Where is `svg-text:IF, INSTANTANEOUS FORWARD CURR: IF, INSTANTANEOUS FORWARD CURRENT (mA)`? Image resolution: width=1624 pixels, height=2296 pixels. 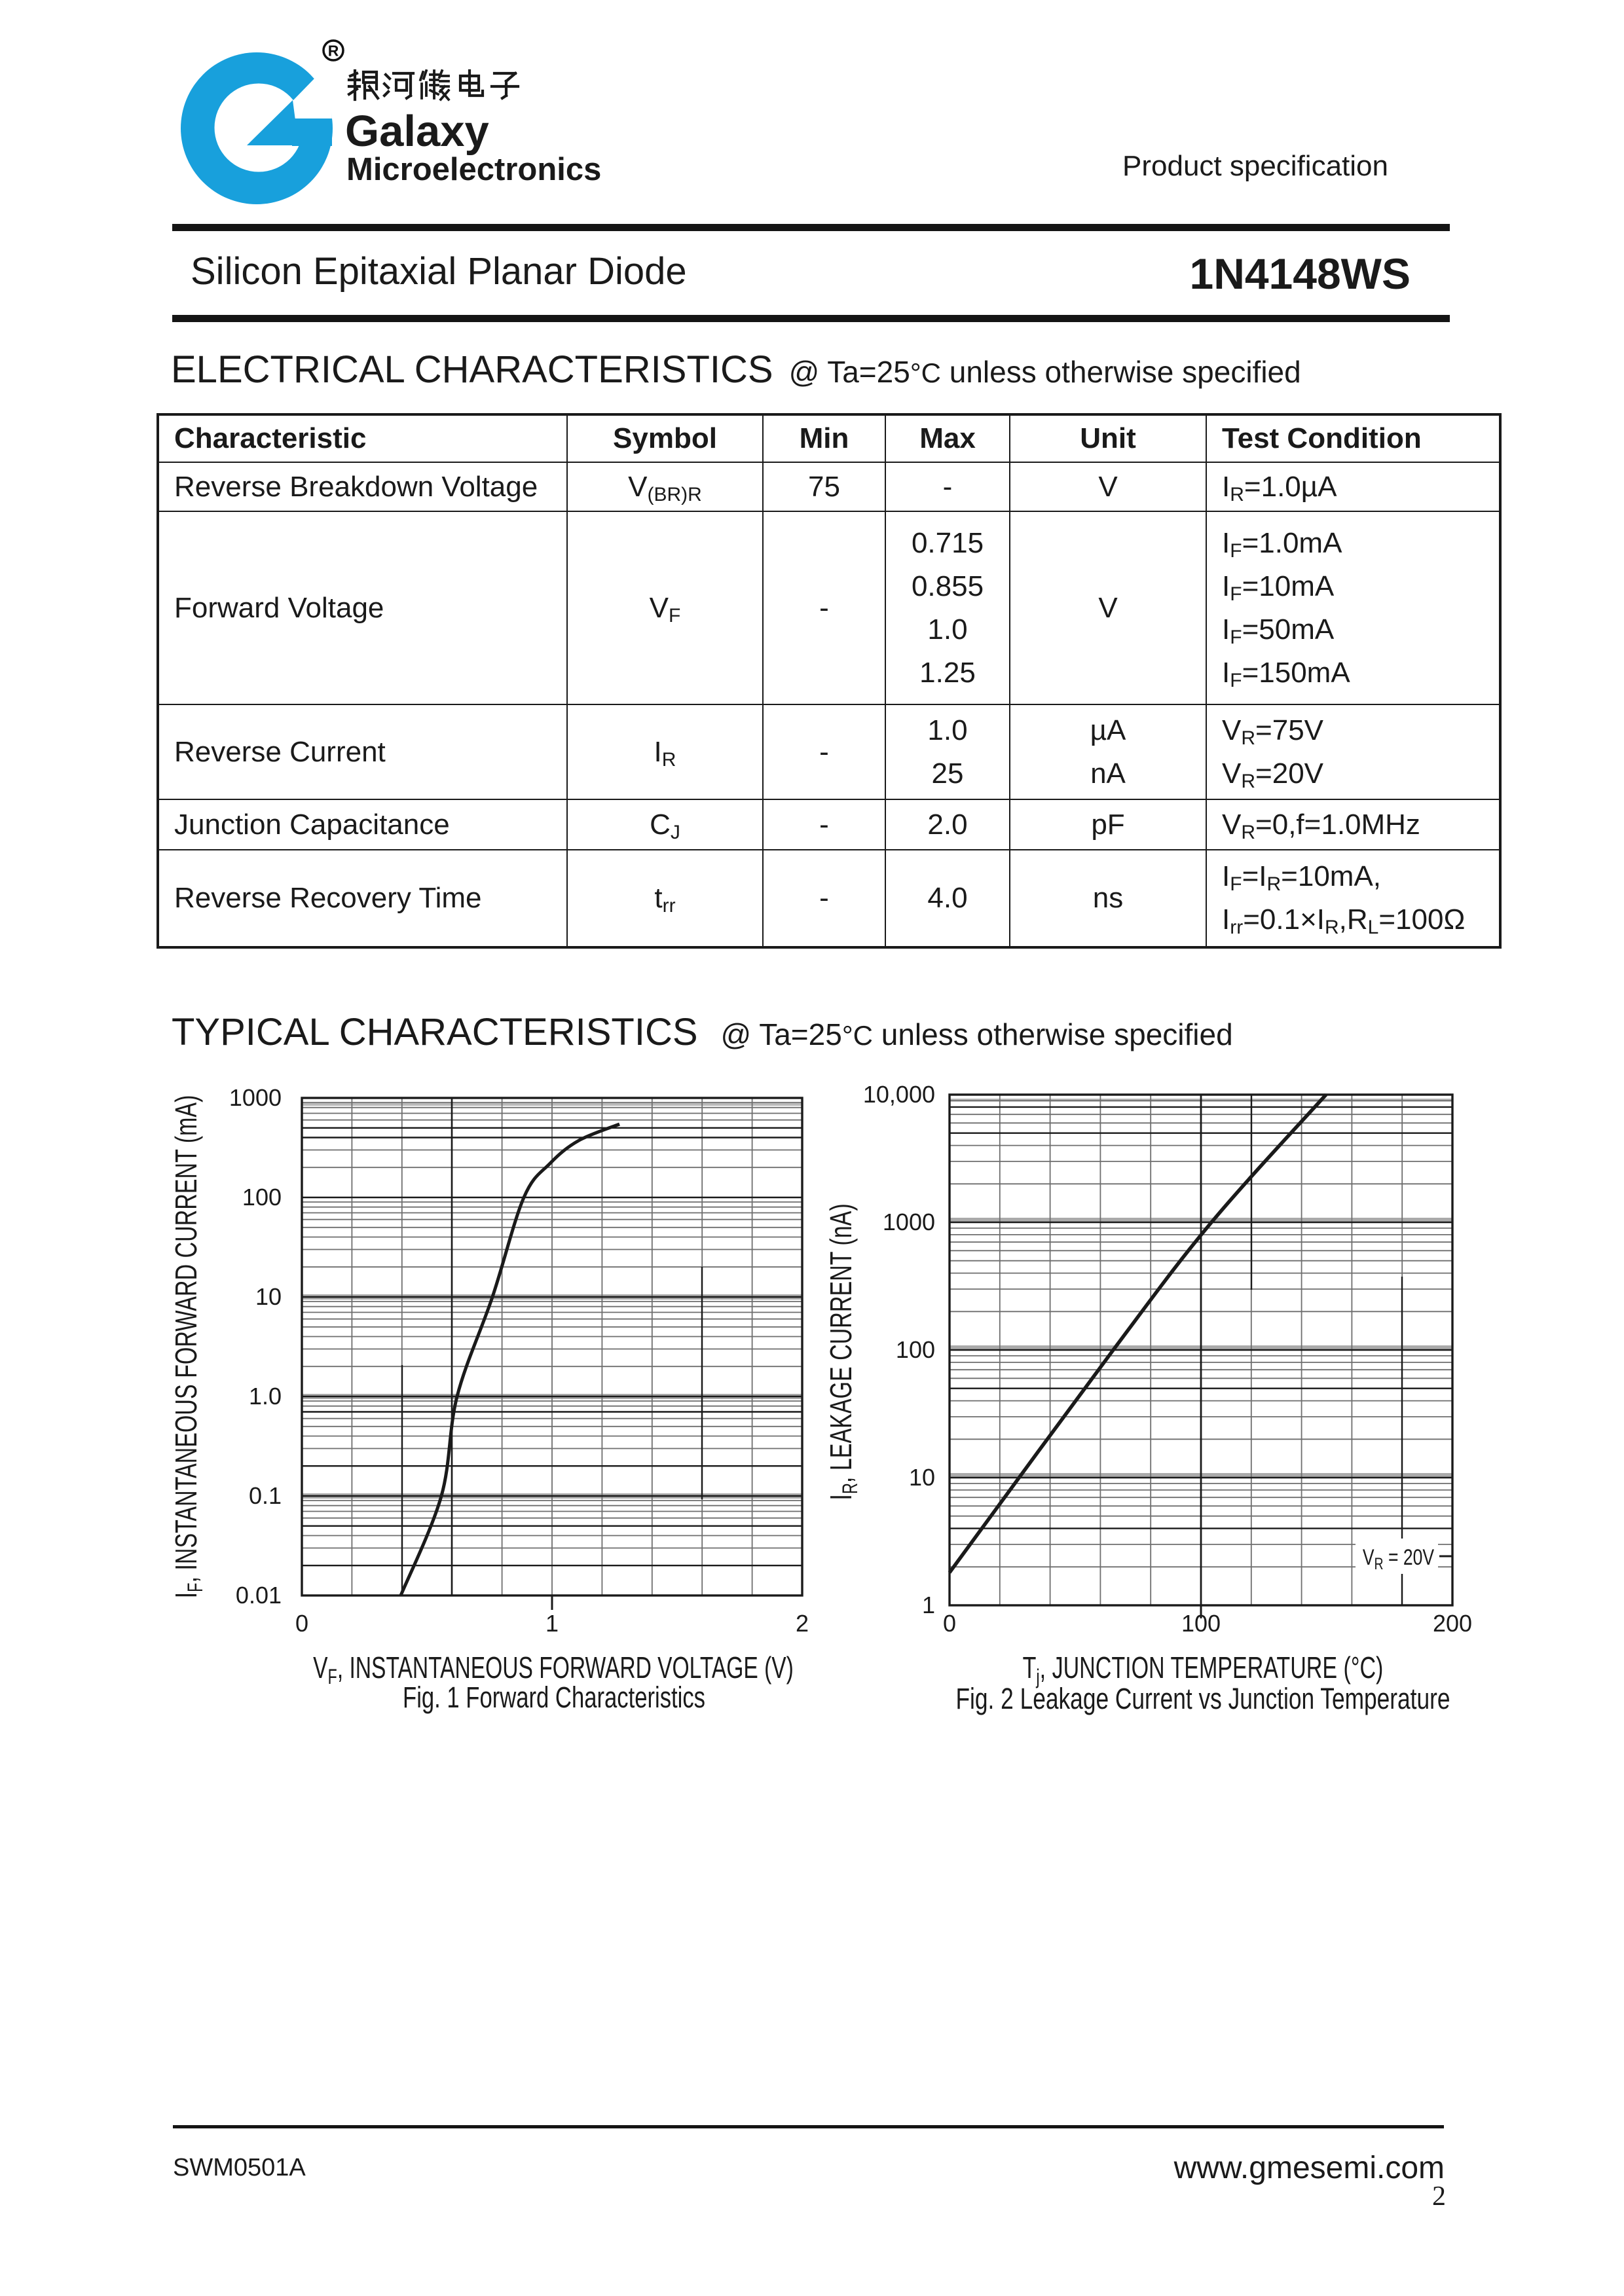 svg-text:IF, INSTANTANEOUS FORWARD CURR: IF, INSTANTANEOUS FORWARD CURRENT (mA) is located at coordinates (188, 1347).